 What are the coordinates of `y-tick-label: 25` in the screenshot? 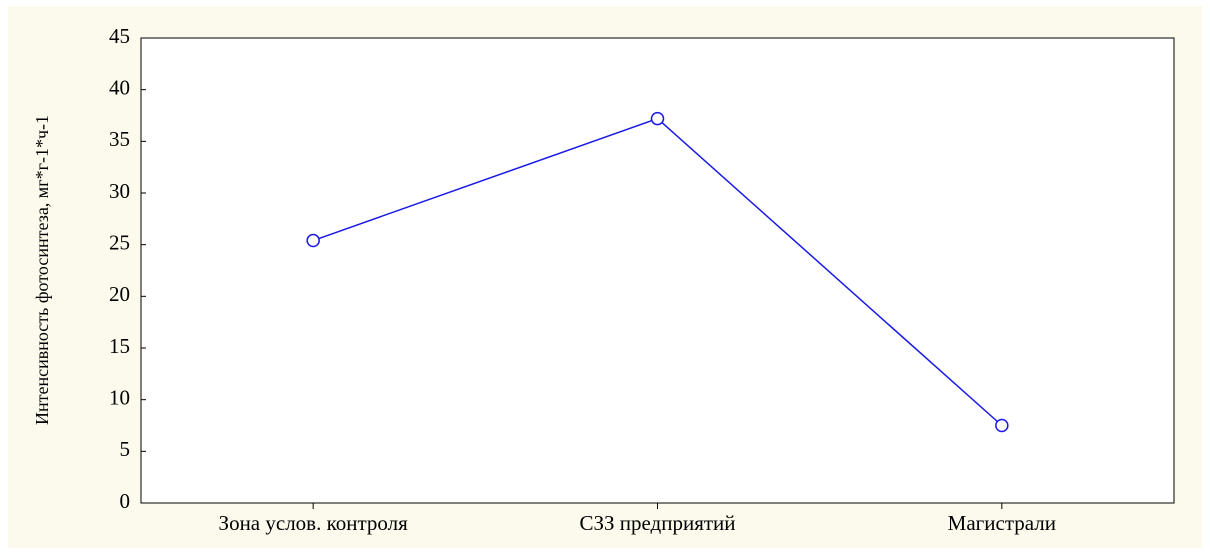 It's located at (119, 242).